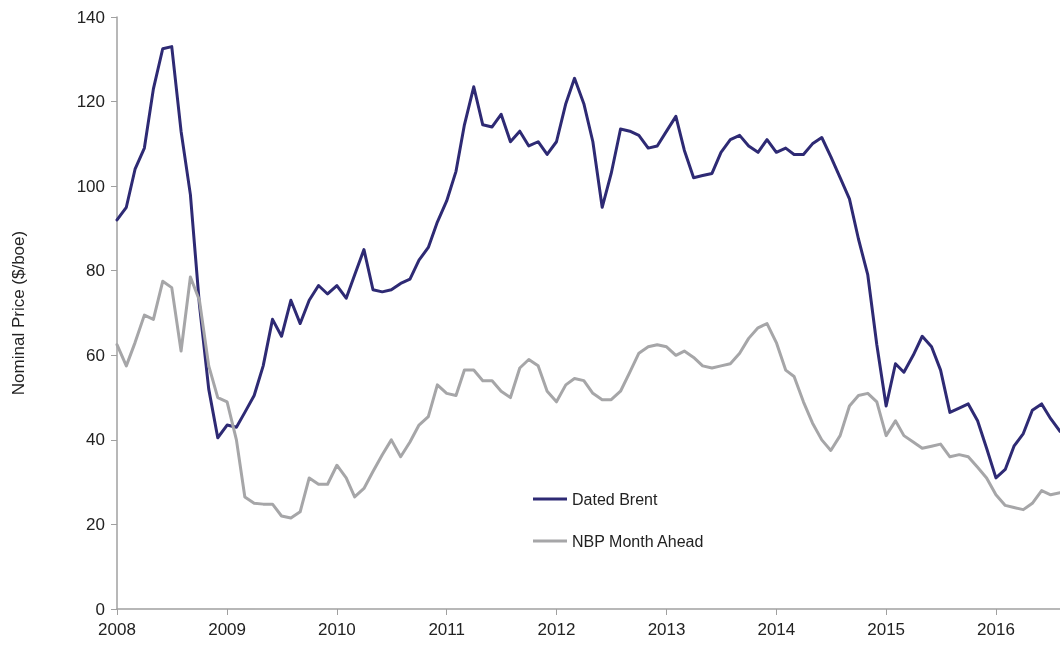  Describe the element at coordinates (95, 355) in the screenshot. I see `y-tick-label: 60` at that location.